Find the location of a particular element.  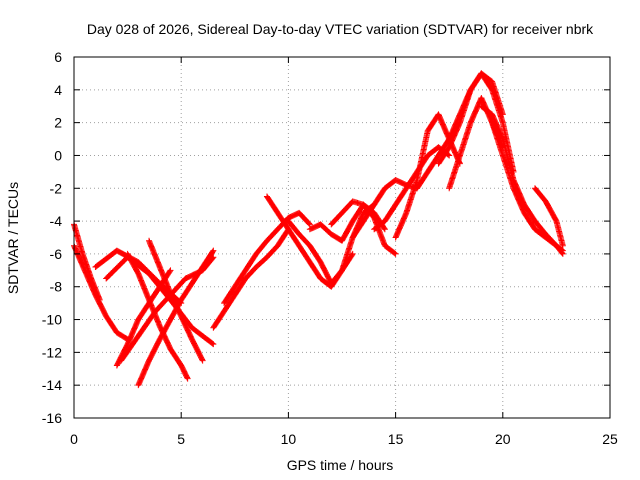

x-axis-title: GPS time / hours is located at coordinates (340, 465).